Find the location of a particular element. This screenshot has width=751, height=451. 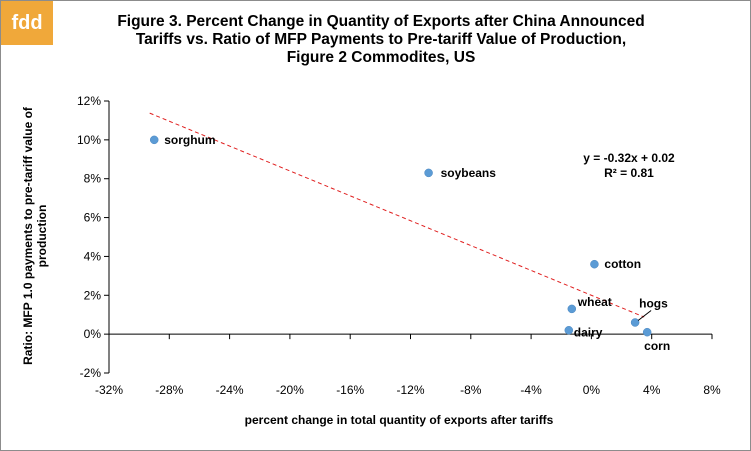

chart-title-line-3: Figure 2 Commodites, US is located at coordinates (381, 57).